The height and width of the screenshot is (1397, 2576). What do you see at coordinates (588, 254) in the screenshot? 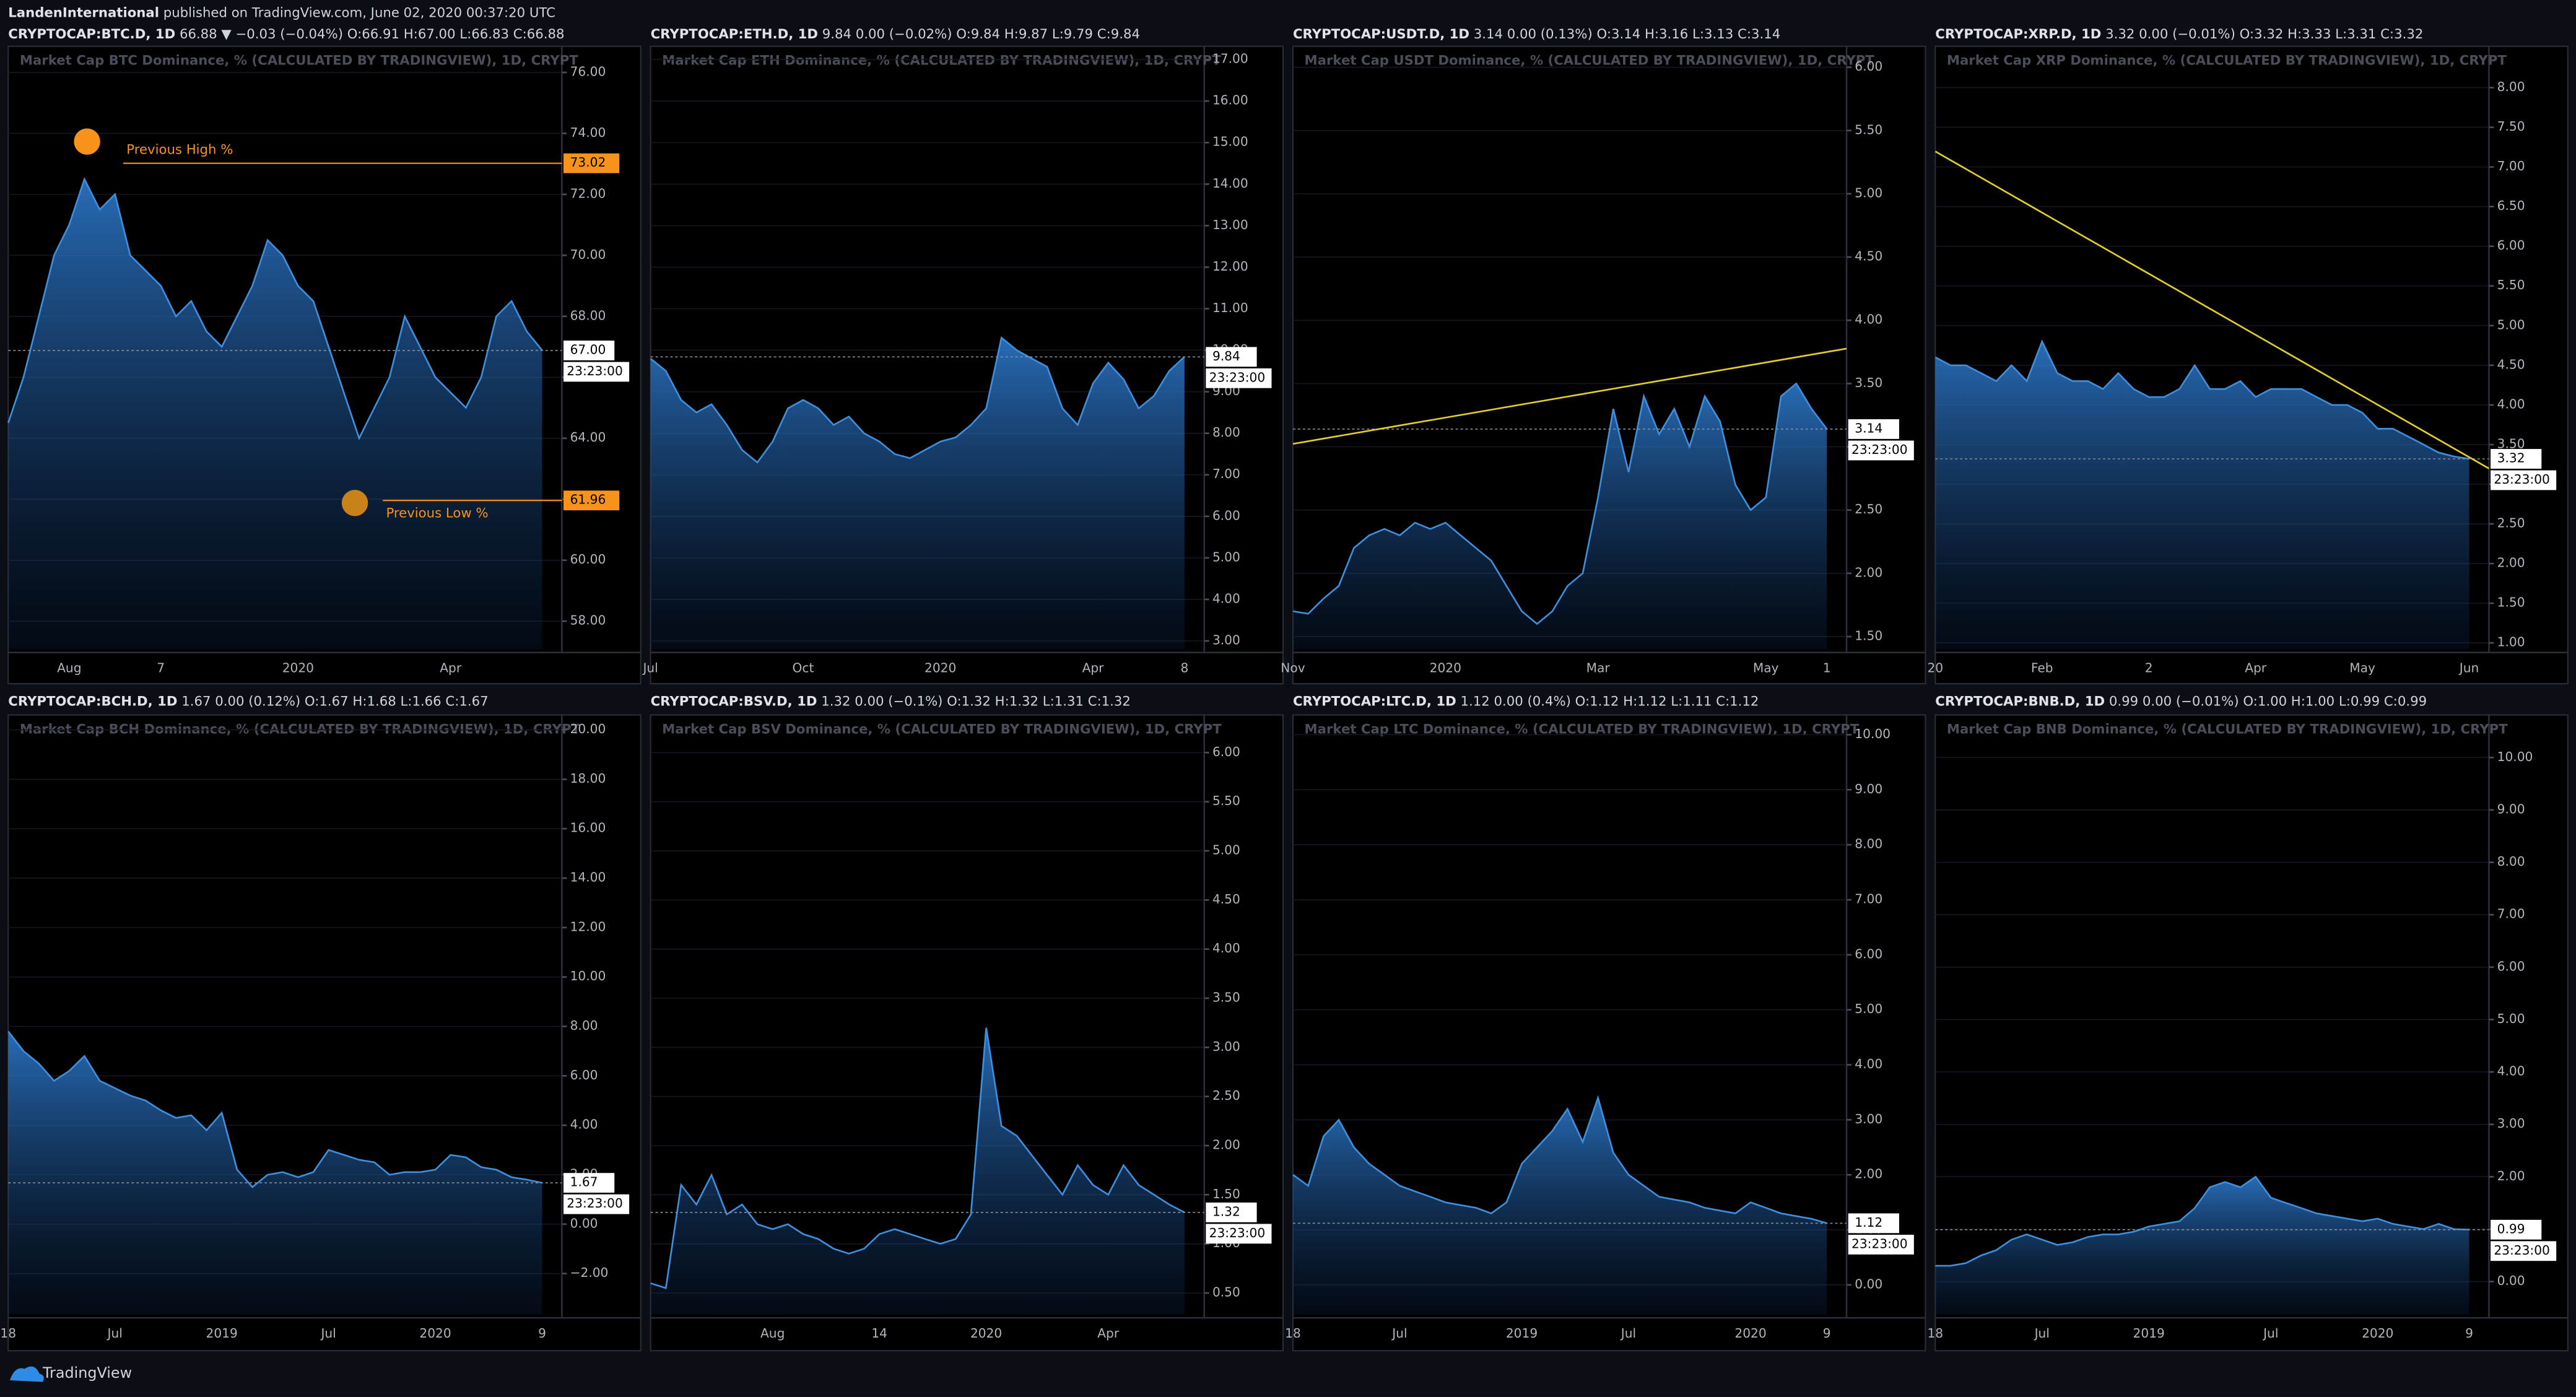
I see `y-tick-label: 70.00` at bounding box center [588, 254].